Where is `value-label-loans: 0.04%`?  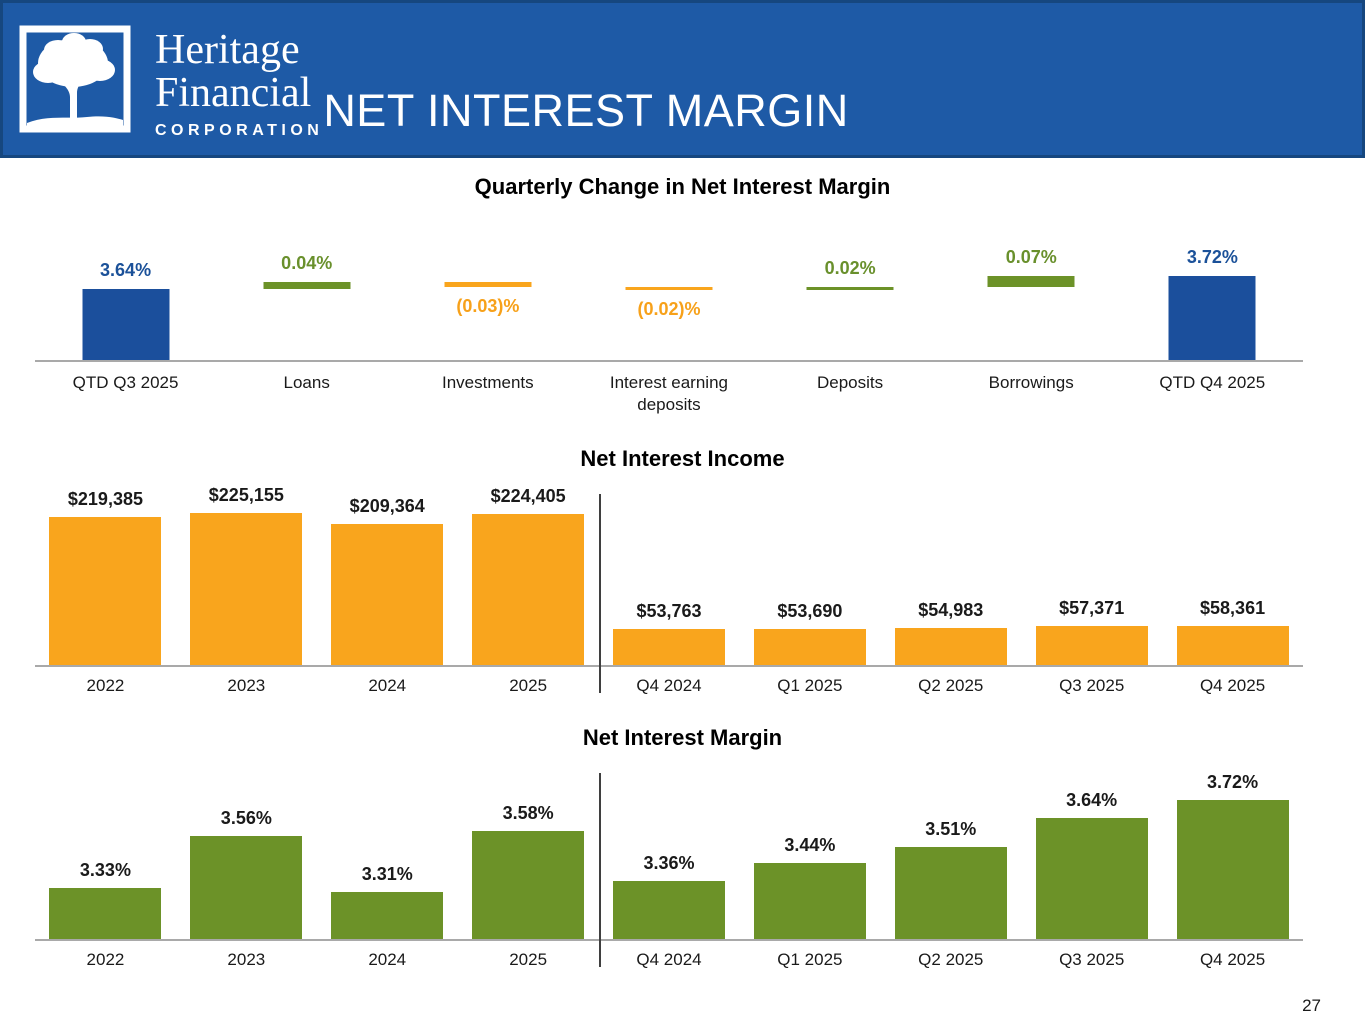
value-label-loans: 0.04% is located at coordinates (307, 263).